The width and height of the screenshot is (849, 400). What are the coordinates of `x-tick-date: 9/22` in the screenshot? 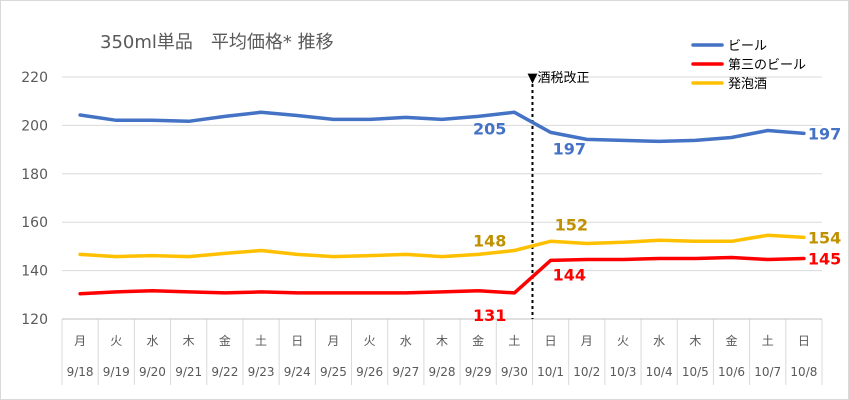 It's located at (224, 372).